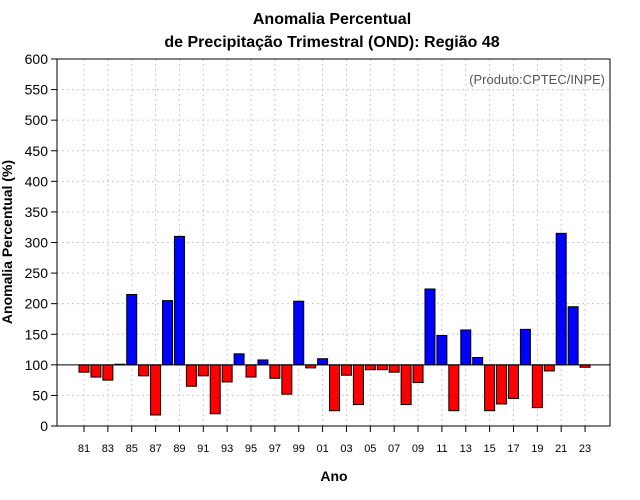 The image size is (640, 500). I want to click on x-tick-label: 05, so click(370, 449).